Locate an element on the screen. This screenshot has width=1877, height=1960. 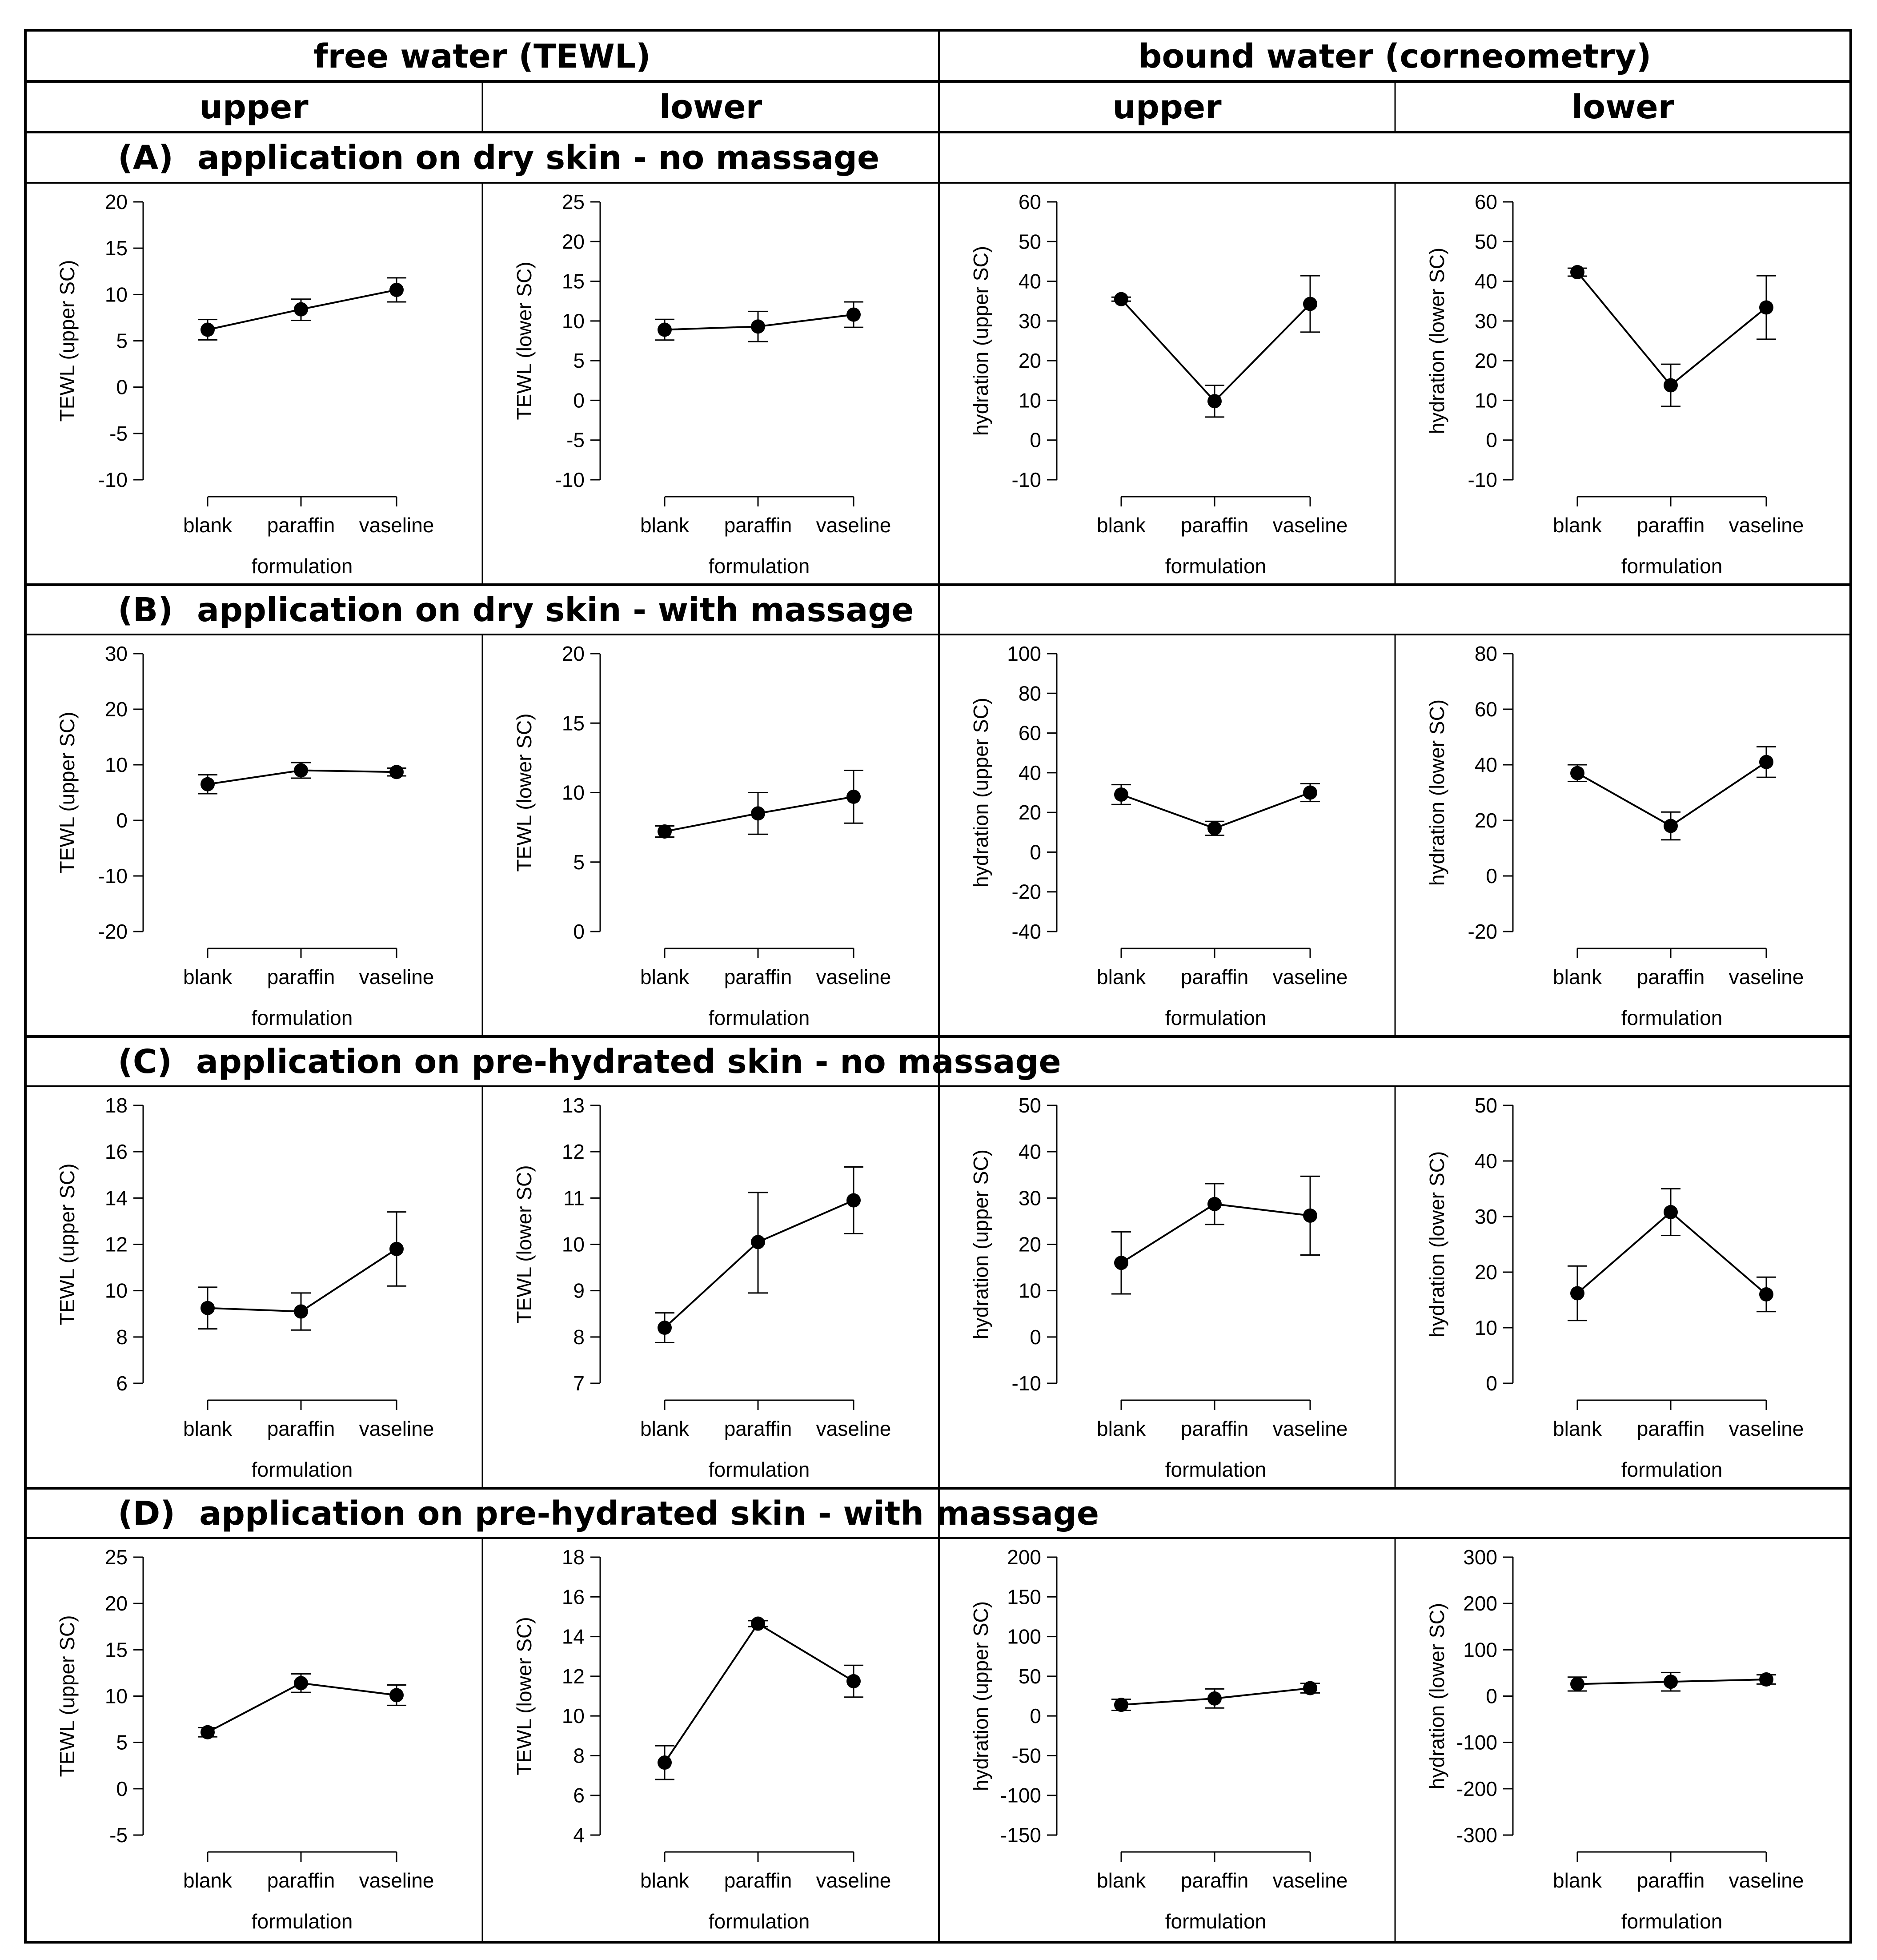
y-tick-label: 16 is located at coordinates (116, 1151).